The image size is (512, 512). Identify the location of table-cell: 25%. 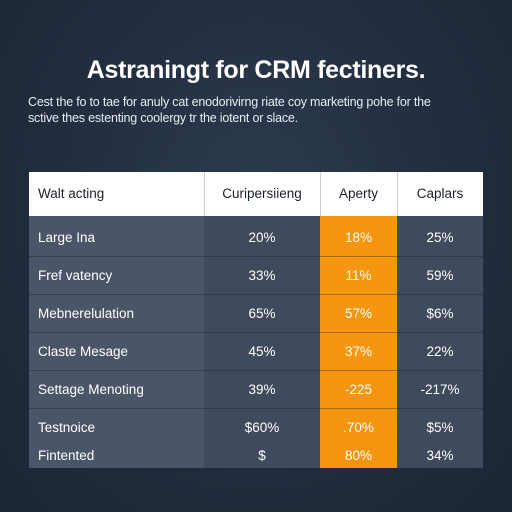
(440, 237).